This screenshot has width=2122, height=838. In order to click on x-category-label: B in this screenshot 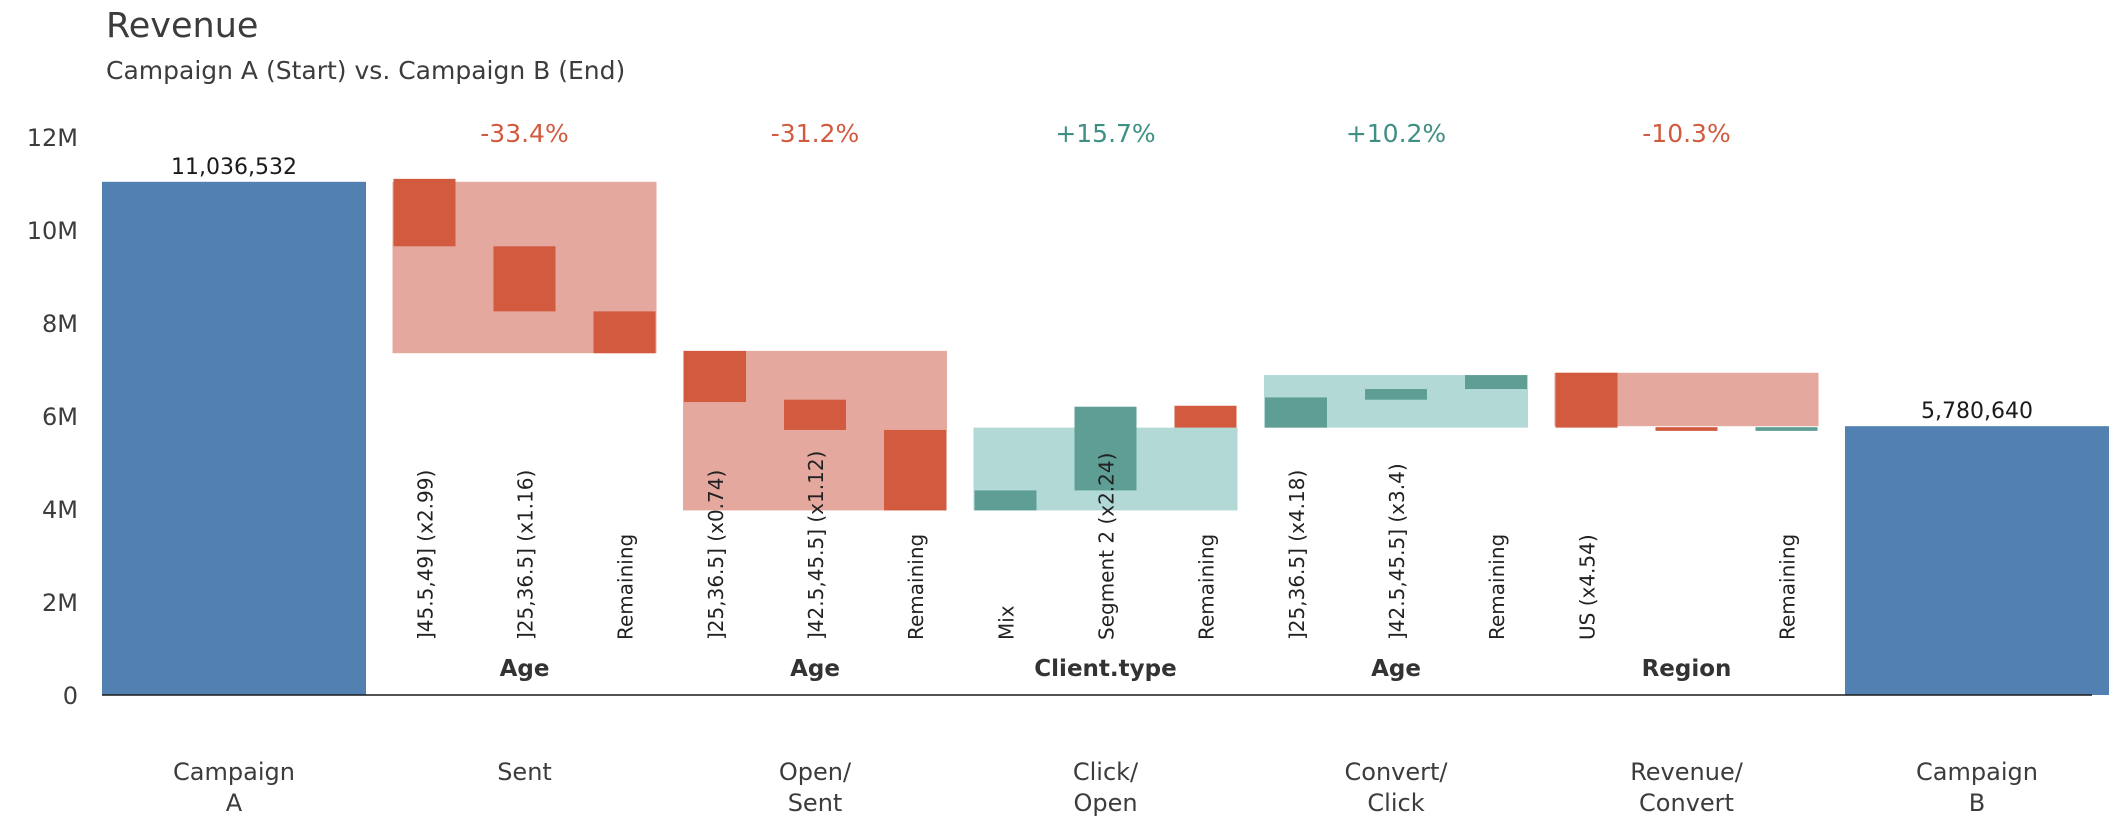, I will do `click(1977, 803)`.